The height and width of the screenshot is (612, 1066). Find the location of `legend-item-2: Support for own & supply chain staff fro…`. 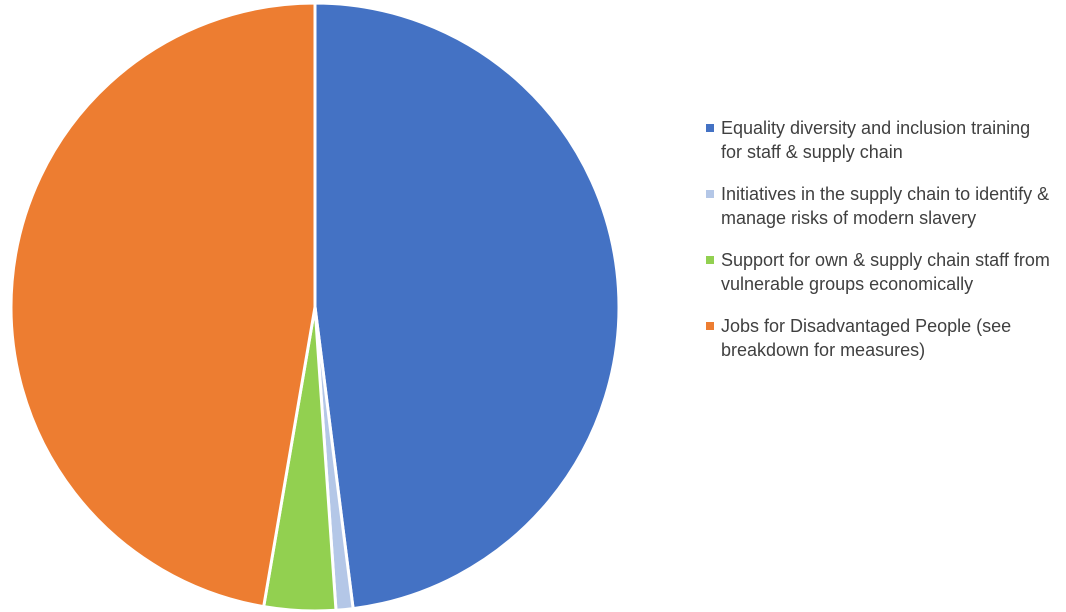

legend-item-2: Support for own & supply chain staff fro… is located at coordinates (881, 272).